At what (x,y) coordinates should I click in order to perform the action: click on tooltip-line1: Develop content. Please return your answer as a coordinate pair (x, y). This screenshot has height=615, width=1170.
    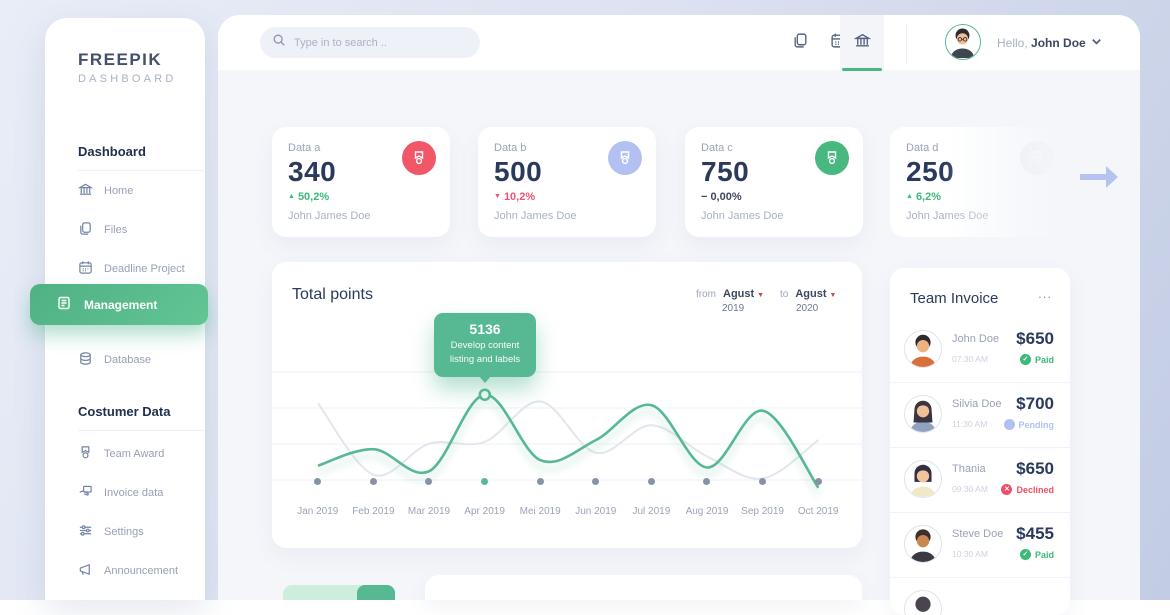
    Looking at the image, I should click on (485, 345).